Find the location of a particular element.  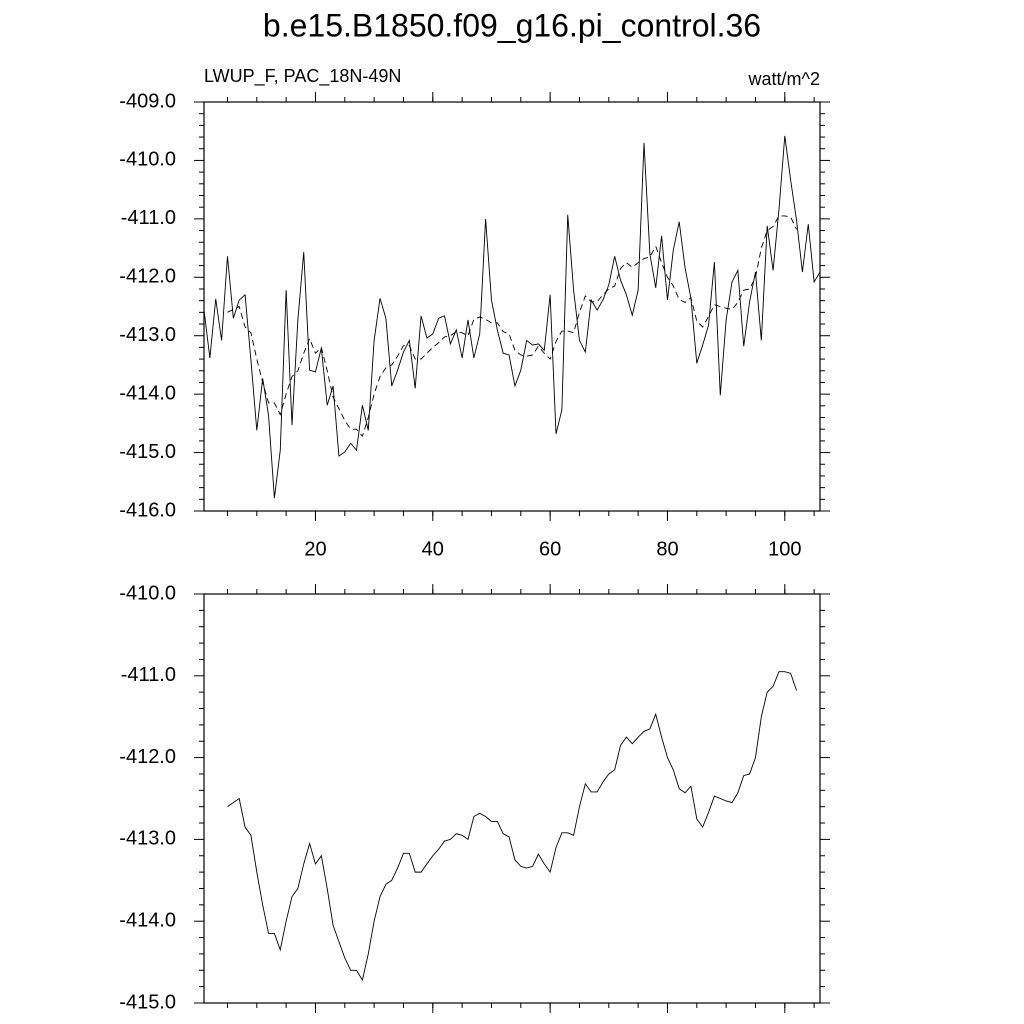

y-tick-label: -409.0 is located at coordinates (147, 101).